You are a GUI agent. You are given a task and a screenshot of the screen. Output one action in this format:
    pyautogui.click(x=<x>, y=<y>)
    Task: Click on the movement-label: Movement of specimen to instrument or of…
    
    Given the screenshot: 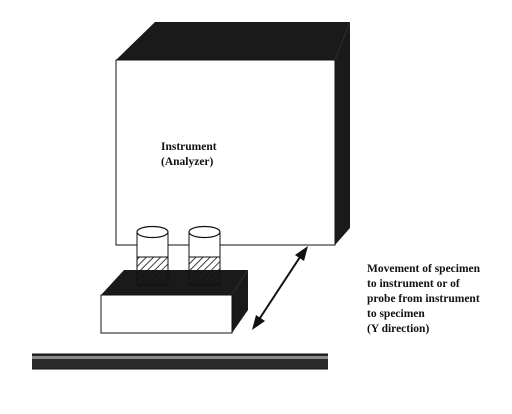 What is the action you would take?
    pyautogui.click(x=423, y=299)
    